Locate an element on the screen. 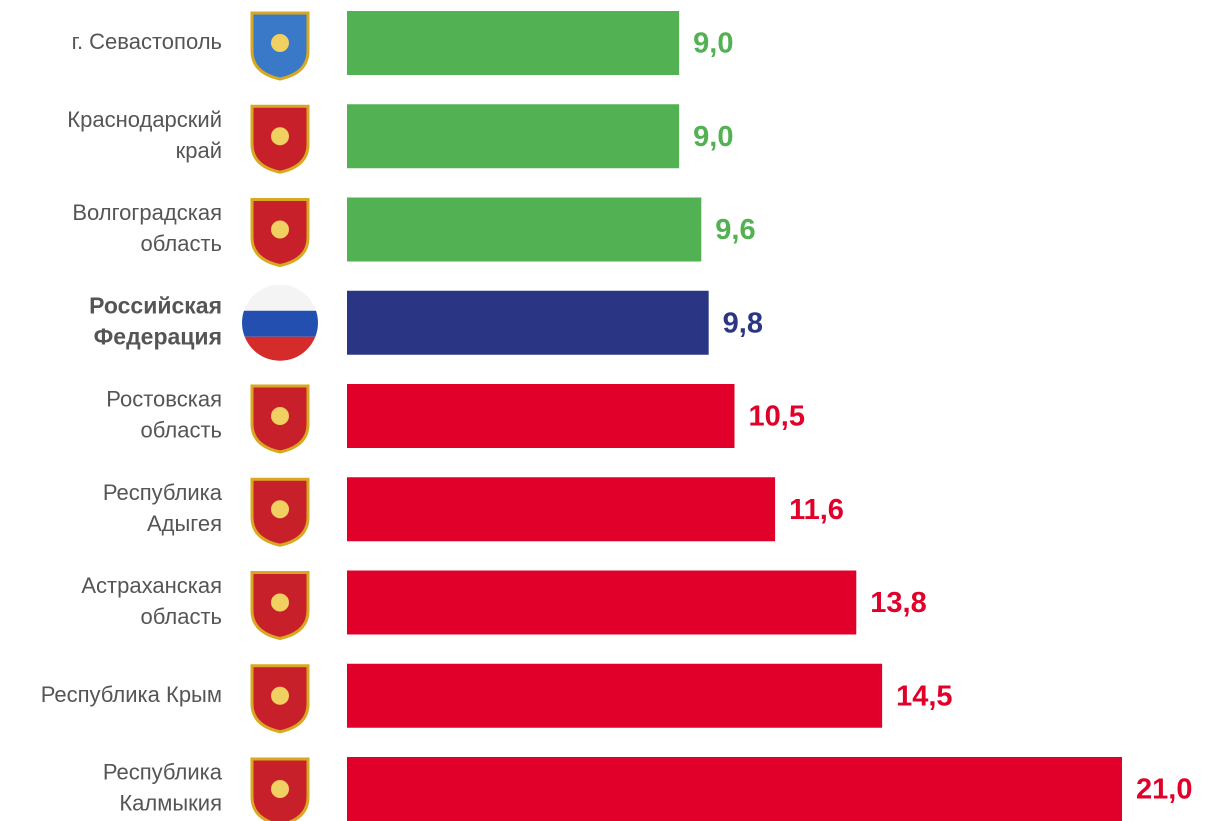  value-label: 9,8 is located at coordinates (743, 323).